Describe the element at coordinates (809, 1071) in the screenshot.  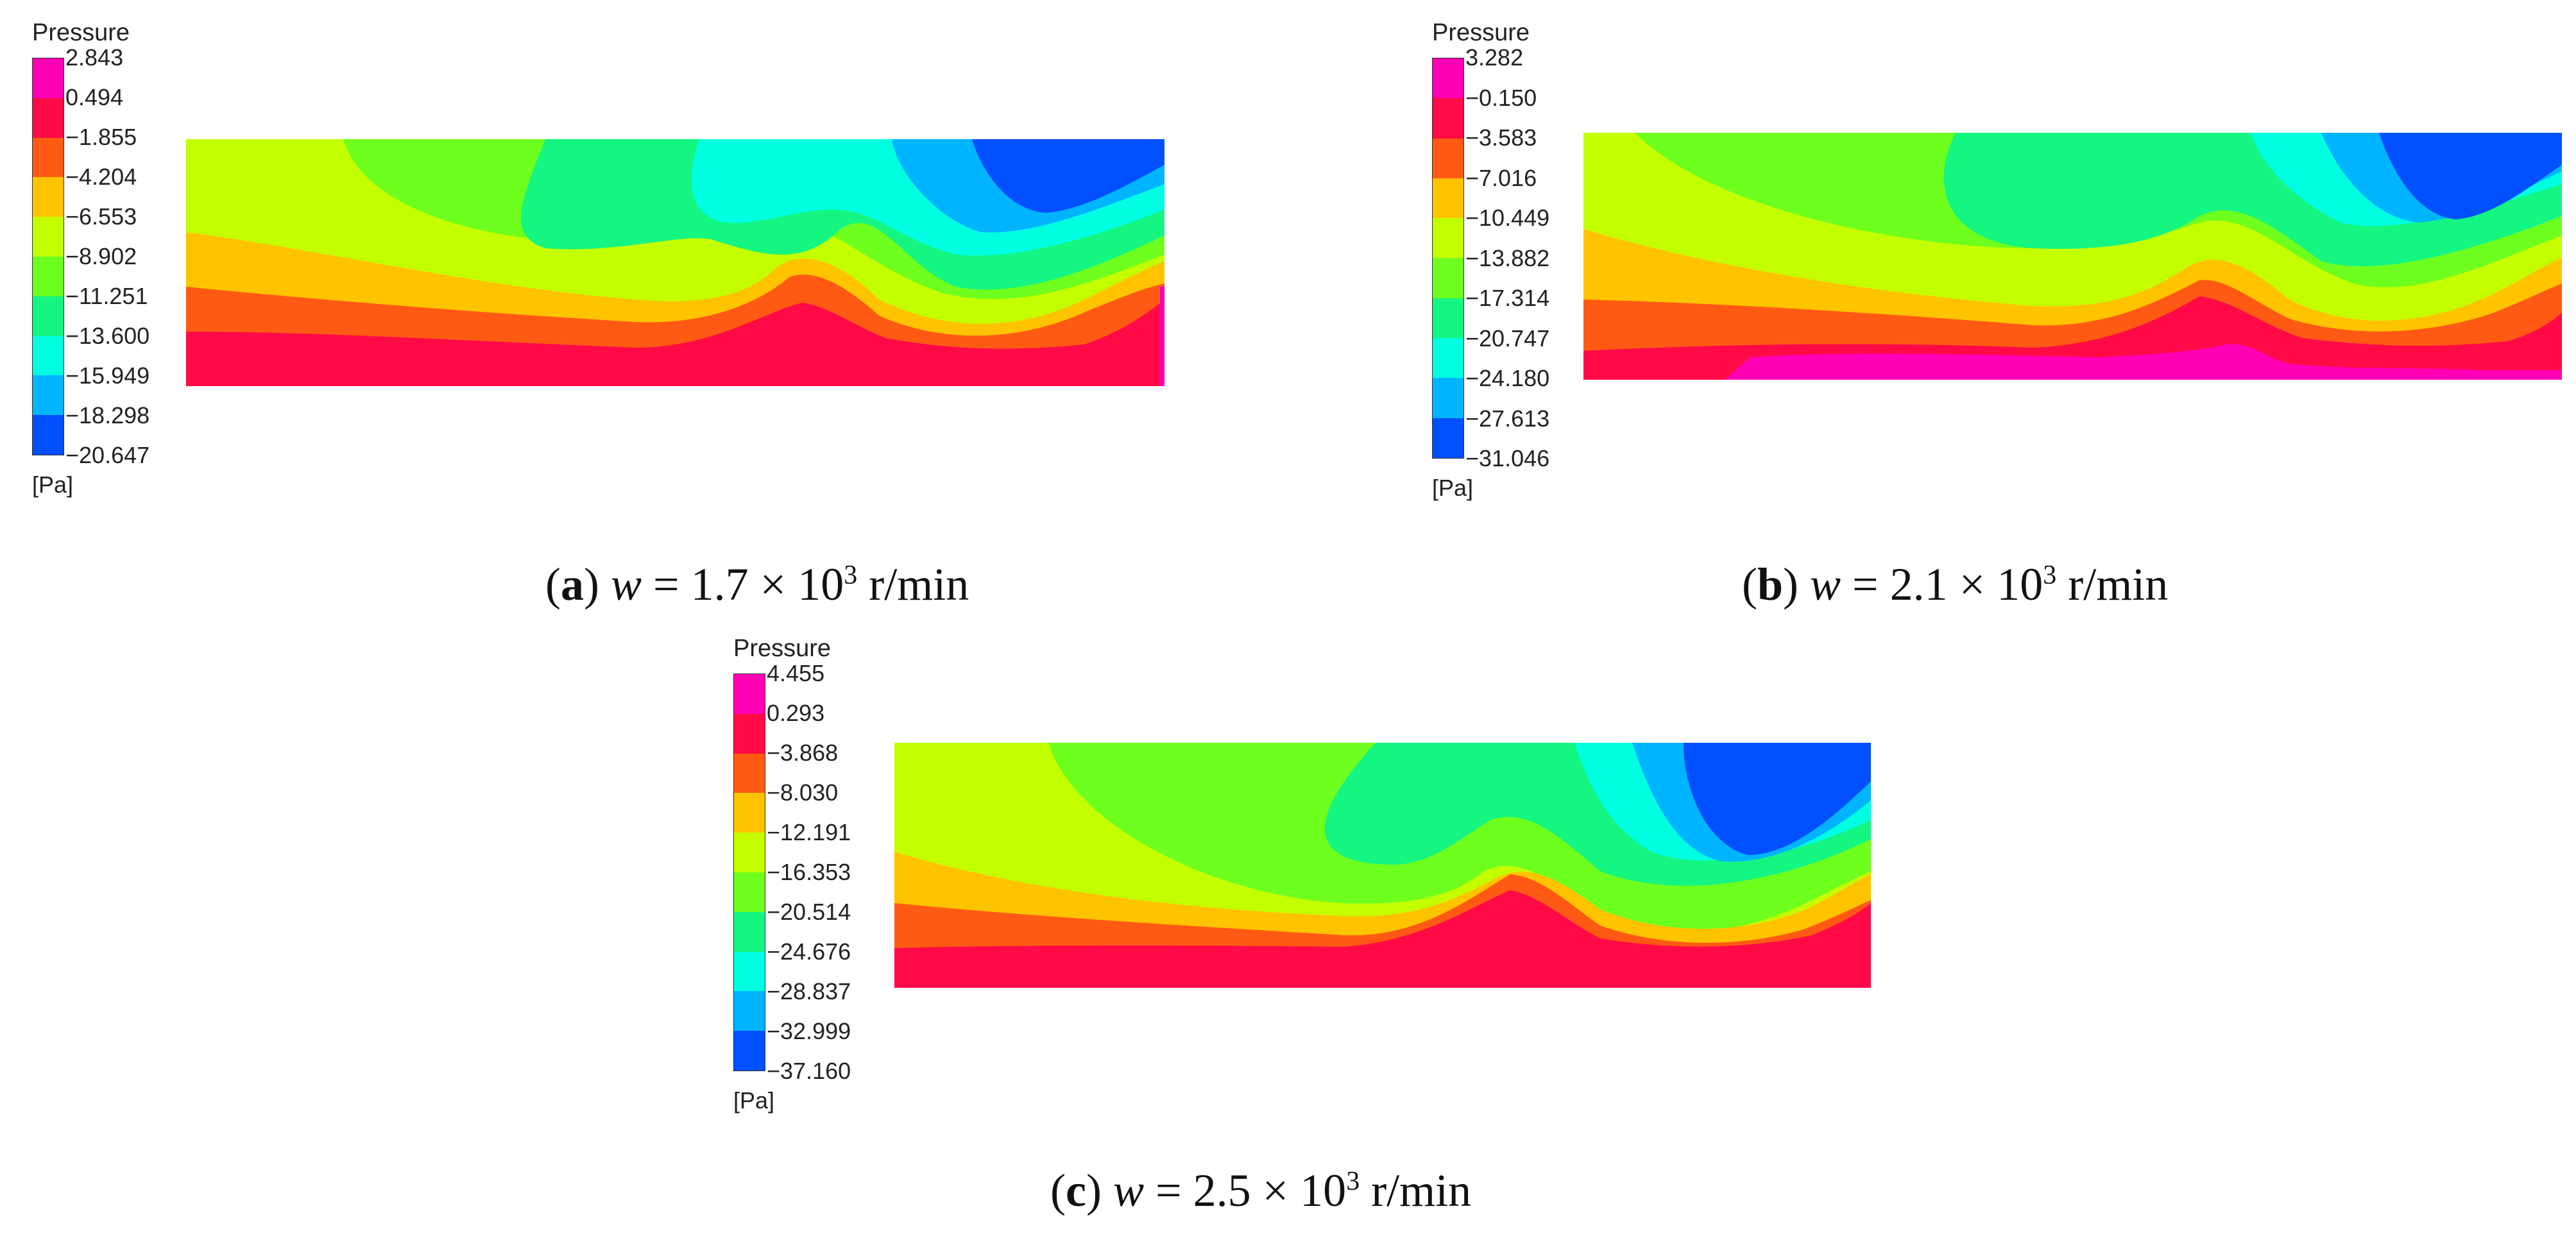
I see `colorbar-tick-label: −37.160` at that location.